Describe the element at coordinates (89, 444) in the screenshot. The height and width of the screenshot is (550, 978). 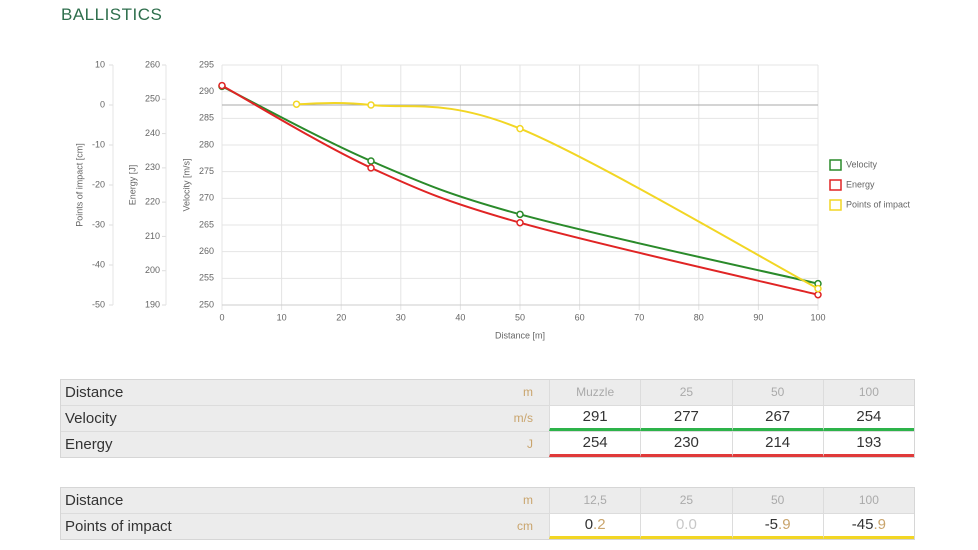
I see `row-label: Energy` at that location.